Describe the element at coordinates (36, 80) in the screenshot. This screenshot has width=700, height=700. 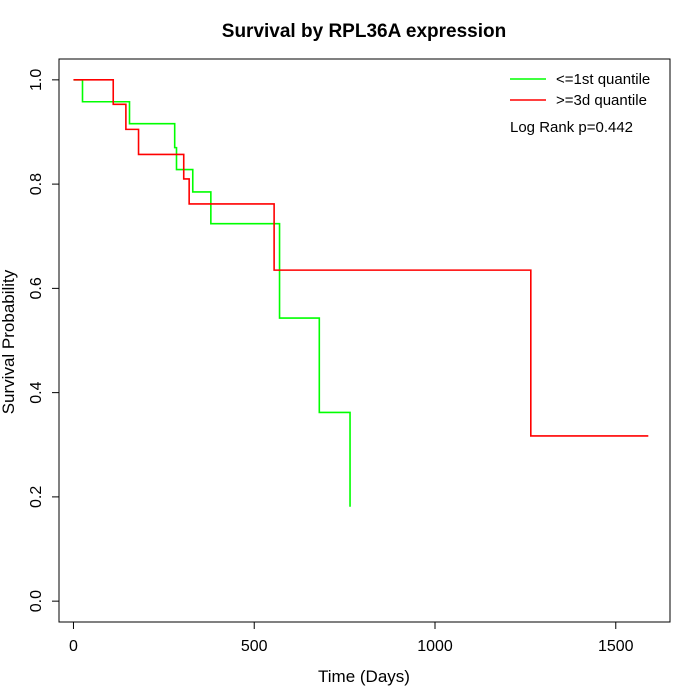
I see `y-tick-label: 1.0` at that location.